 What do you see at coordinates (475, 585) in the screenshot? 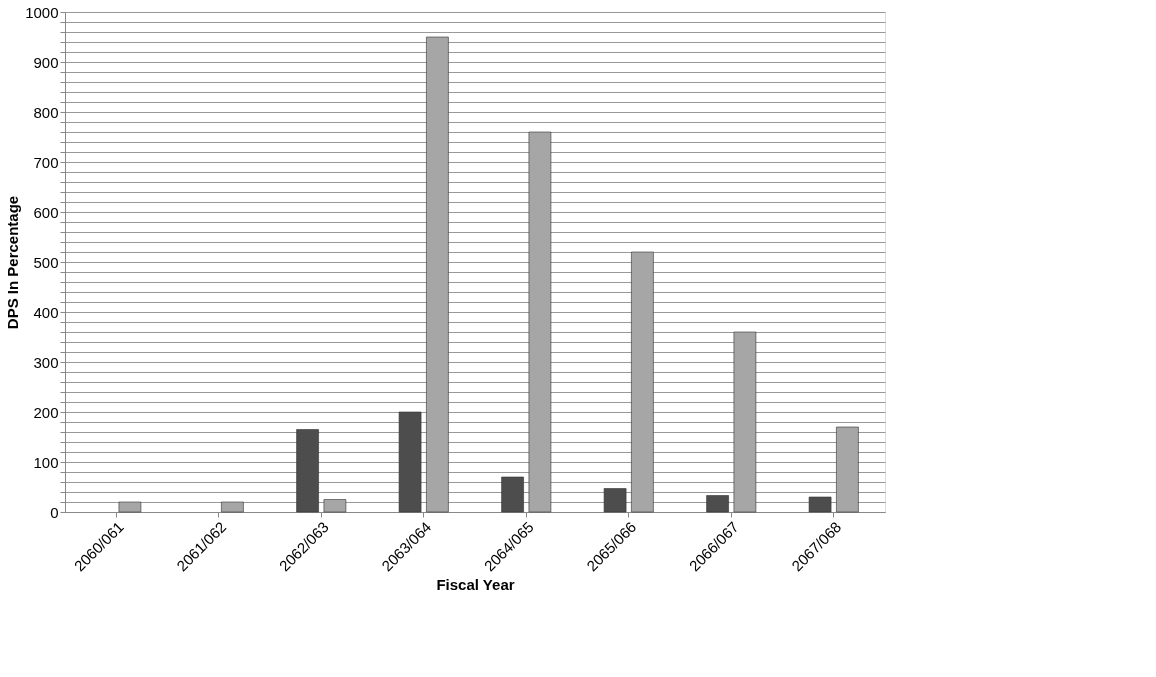
I see `x-axis-title: Fiscal Year` at bounding box center [475, 585].